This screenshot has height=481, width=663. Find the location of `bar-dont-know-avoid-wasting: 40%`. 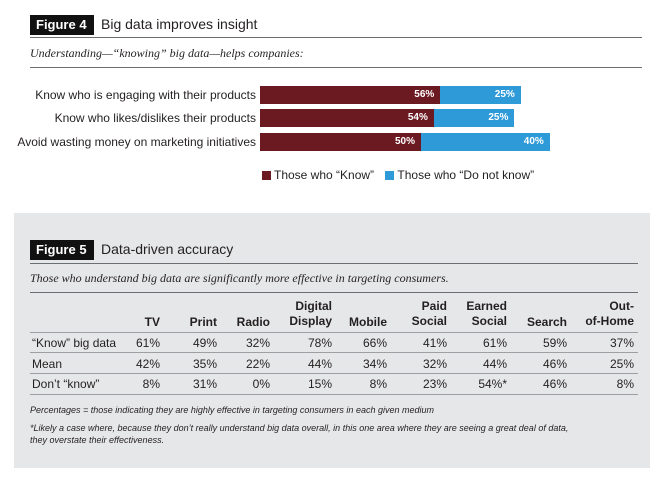

bar-dont-know-avoid-wasting: 40% is located at coordinates (485, 142).